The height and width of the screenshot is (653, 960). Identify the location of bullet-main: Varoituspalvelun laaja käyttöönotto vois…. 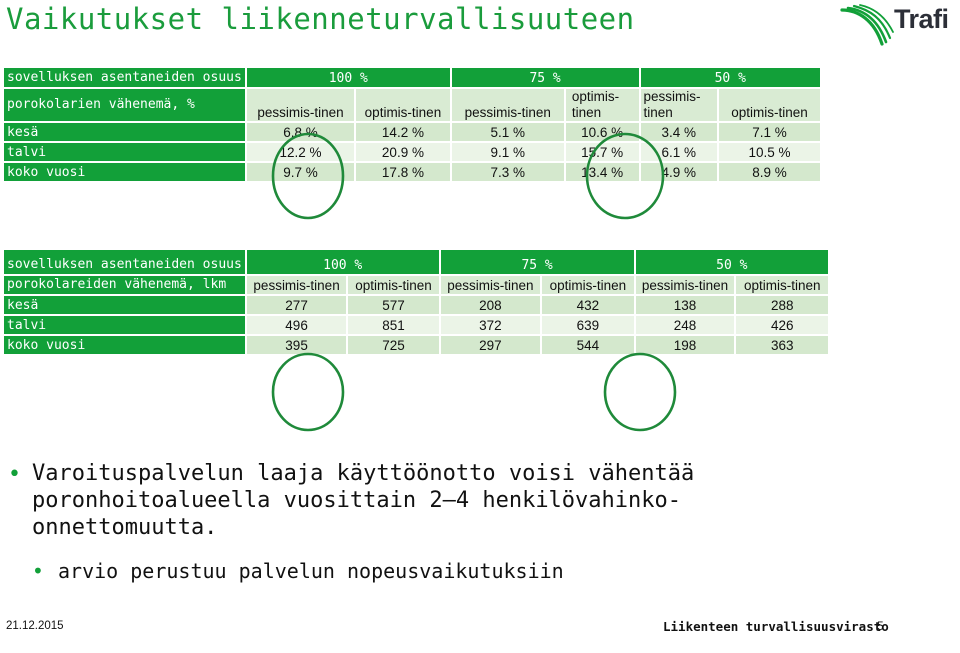
(363, 500).